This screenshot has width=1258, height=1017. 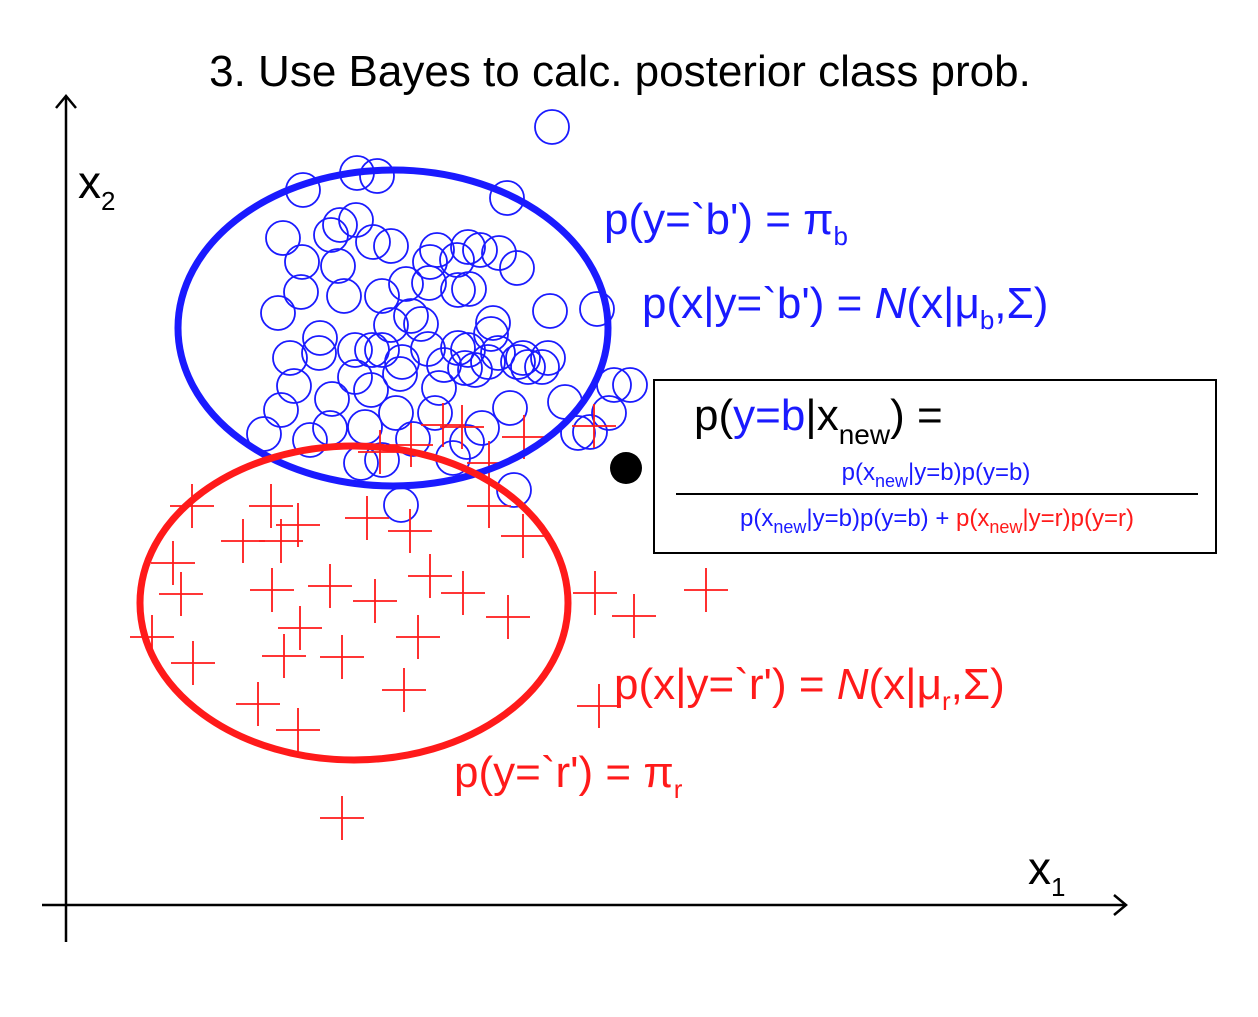 I want to click on new-point-marker, so click(x=626, y=468).